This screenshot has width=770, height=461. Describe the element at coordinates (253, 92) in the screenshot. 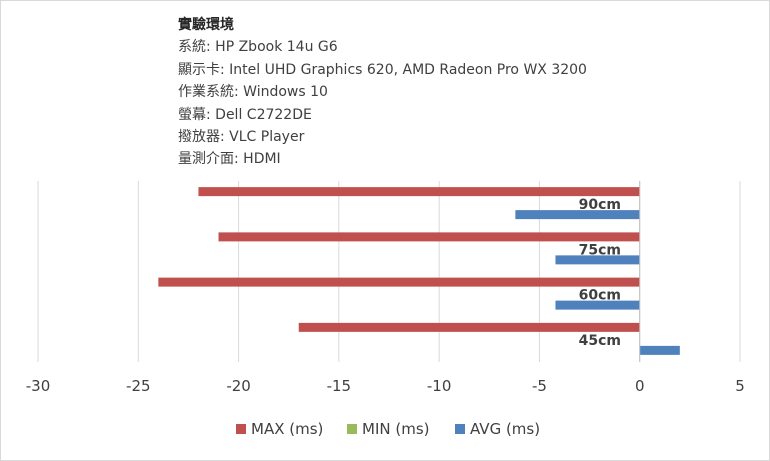

I see `info-line-os: 作業系統: Windows 10` at that location.